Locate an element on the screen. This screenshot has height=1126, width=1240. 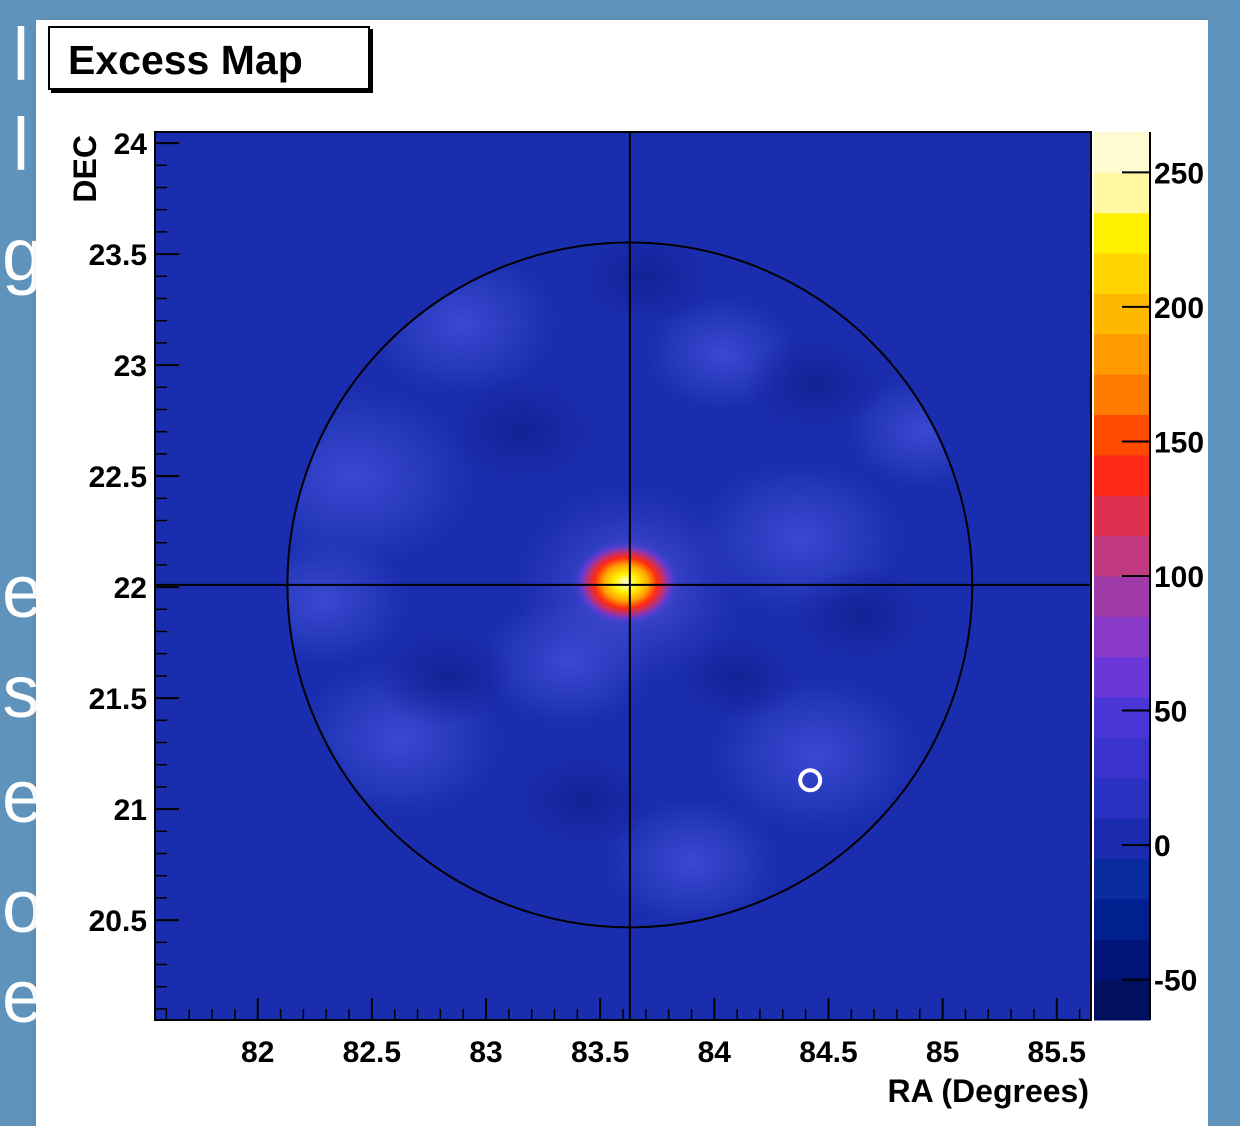
y-tick-label: 22 is located at coordinates (130, 588).